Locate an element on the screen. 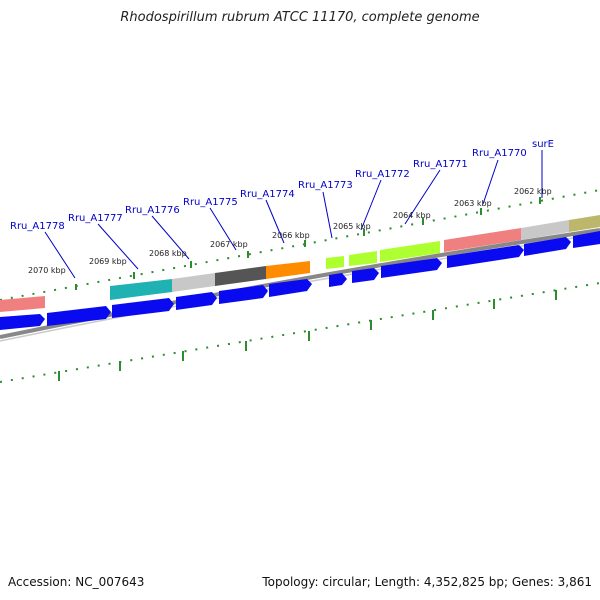 Image resolution: width=600 pixels, height=600 pixels. kbp-label: 2066 kbp is located at coordinates (291, 235).